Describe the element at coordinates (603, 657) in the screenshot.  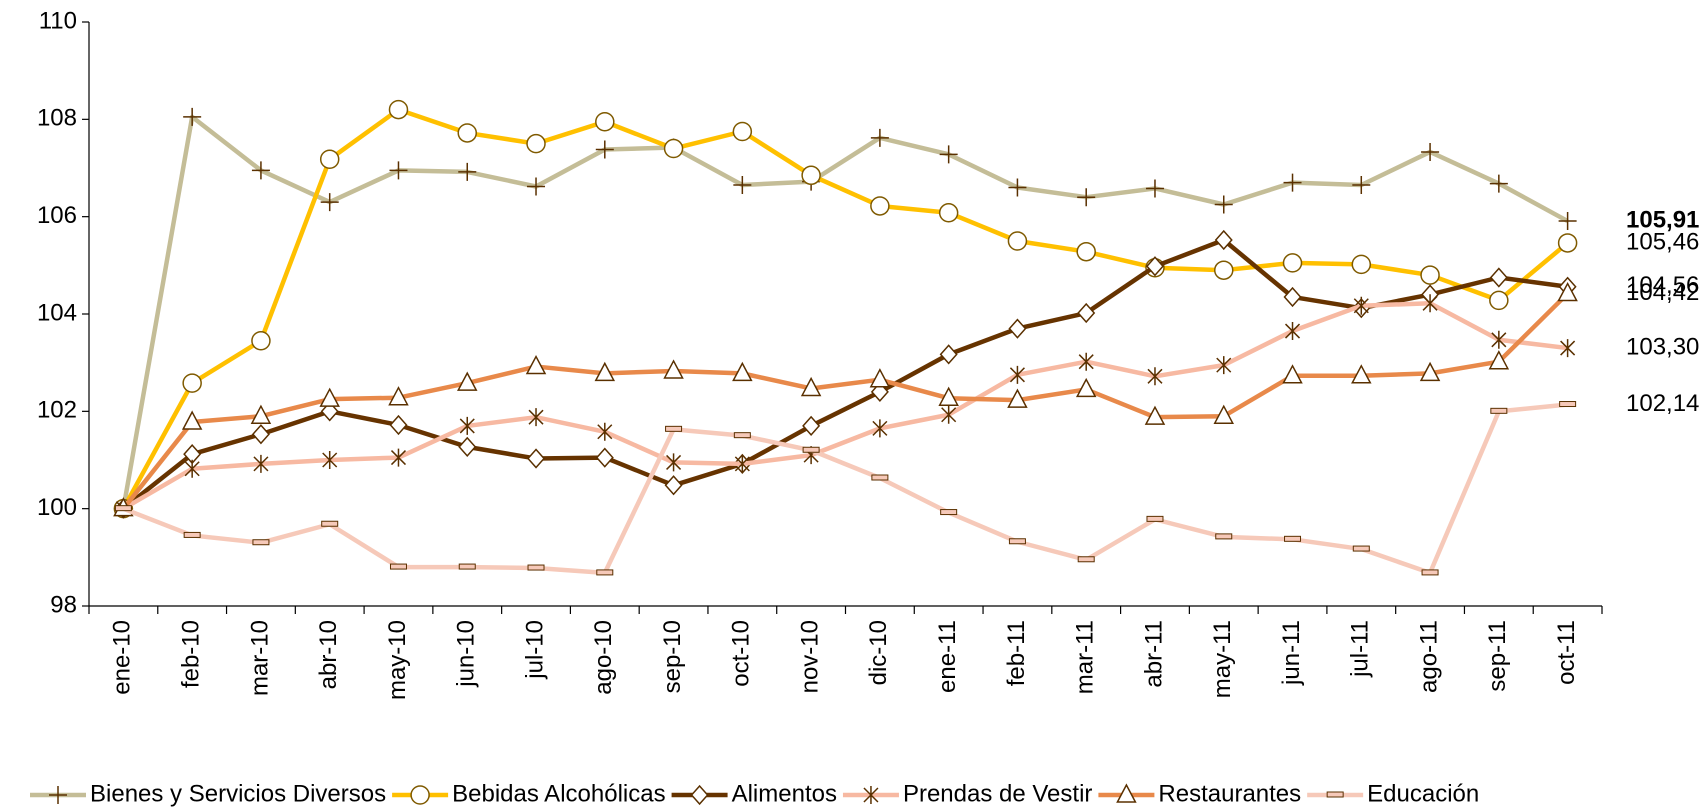
I see `x-tick-label: ago-10` at that location.